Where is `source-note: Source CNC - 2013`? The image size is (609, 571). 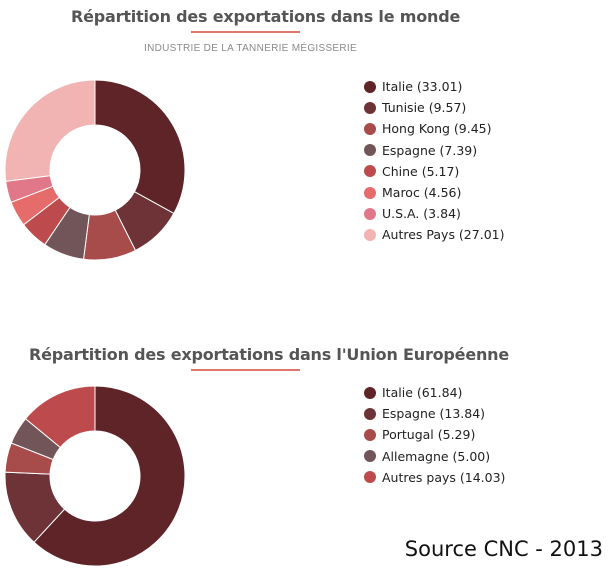 source-note: Source CNC - 2013 is located at coordinates (503, 549).